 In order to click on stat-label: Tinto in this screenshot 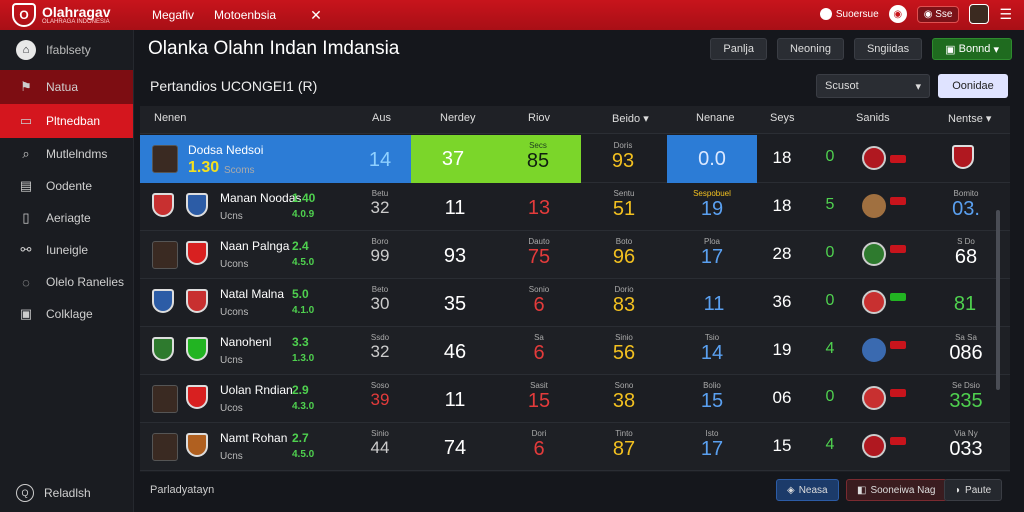, I will do `click(624, 433)`.